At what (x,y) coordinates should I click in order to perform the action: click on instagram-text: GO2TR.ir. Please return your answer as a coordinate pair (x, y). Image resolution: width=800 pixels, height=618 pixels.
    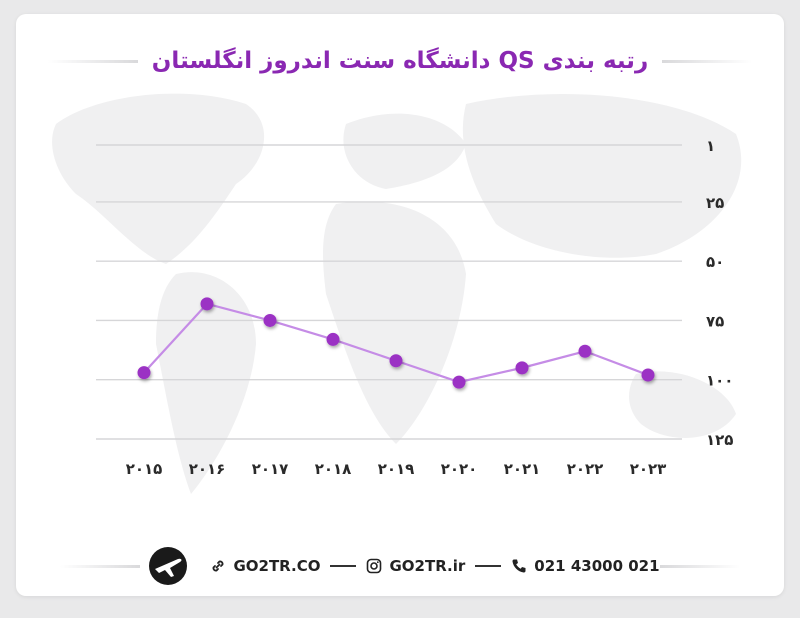
    Looking at the image, I should click on (427, 566).